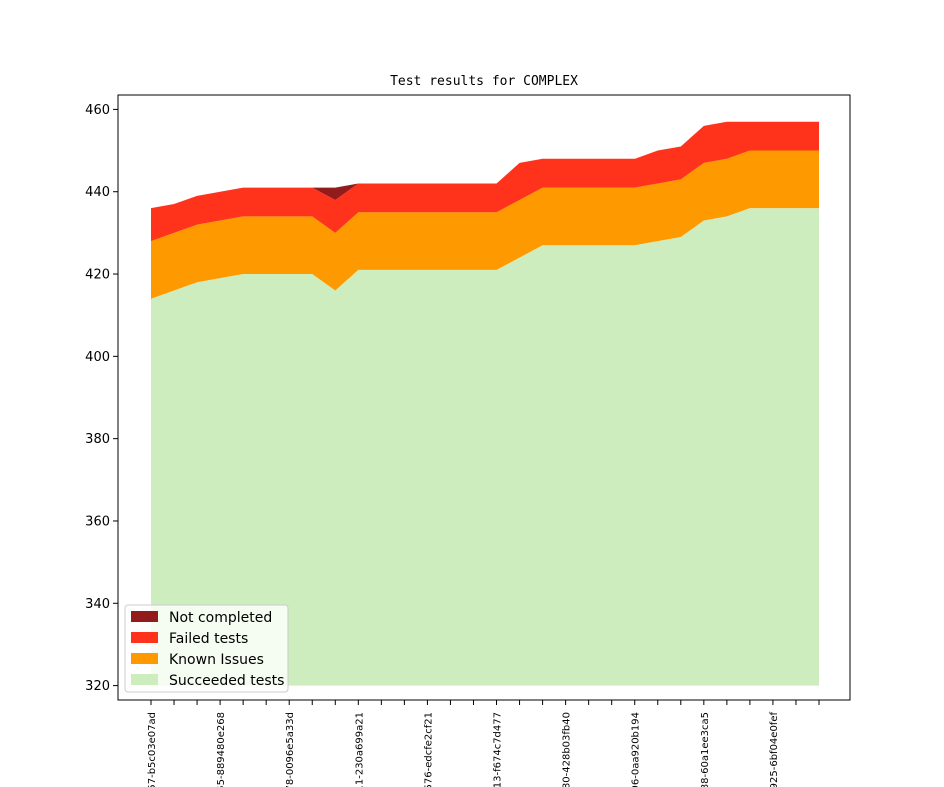  Describe the element at coordinates (208, 639) in the screenshot. I see `legend-label-failed-tests: Failed tests` at that location.